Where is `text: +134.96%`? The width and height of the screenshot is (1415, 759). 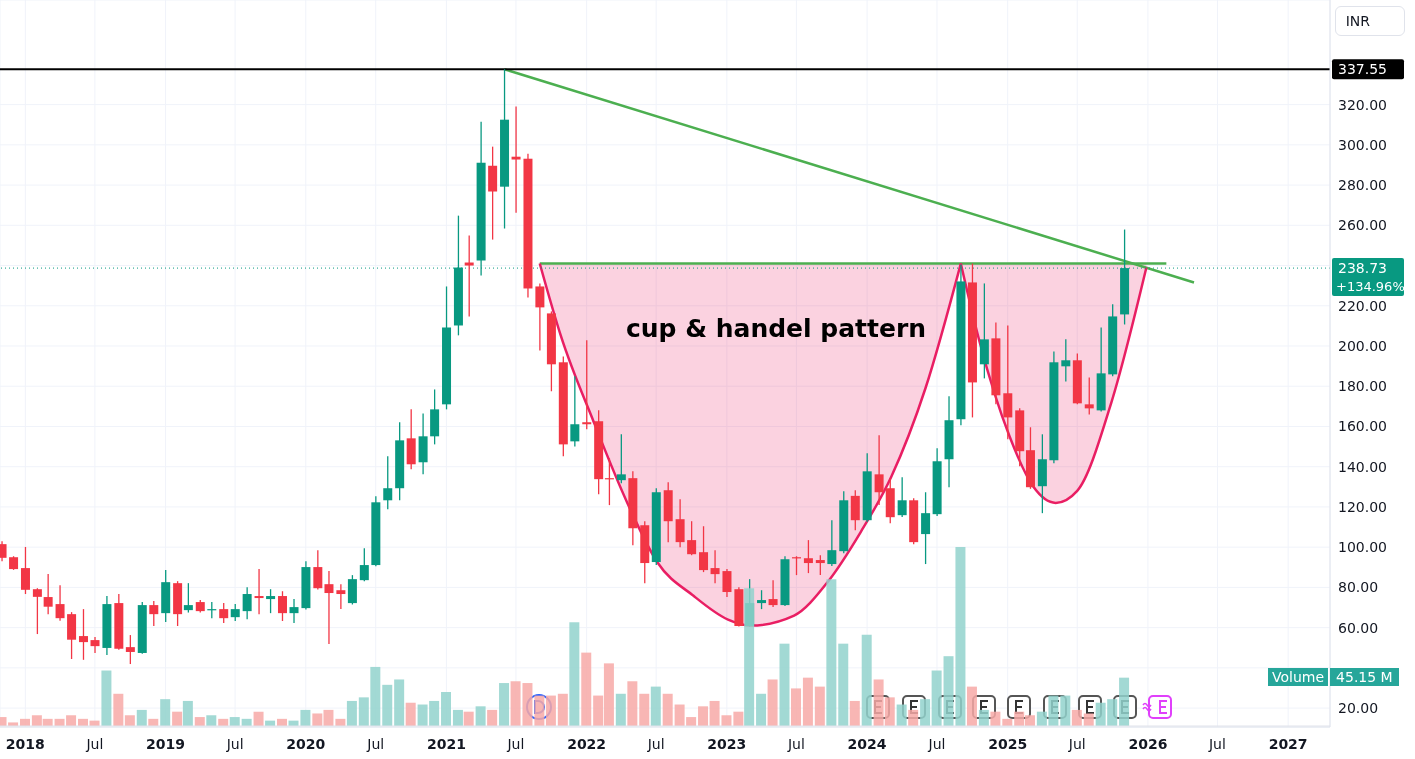 text: +134.96% is located at coordinates (1370, 287).